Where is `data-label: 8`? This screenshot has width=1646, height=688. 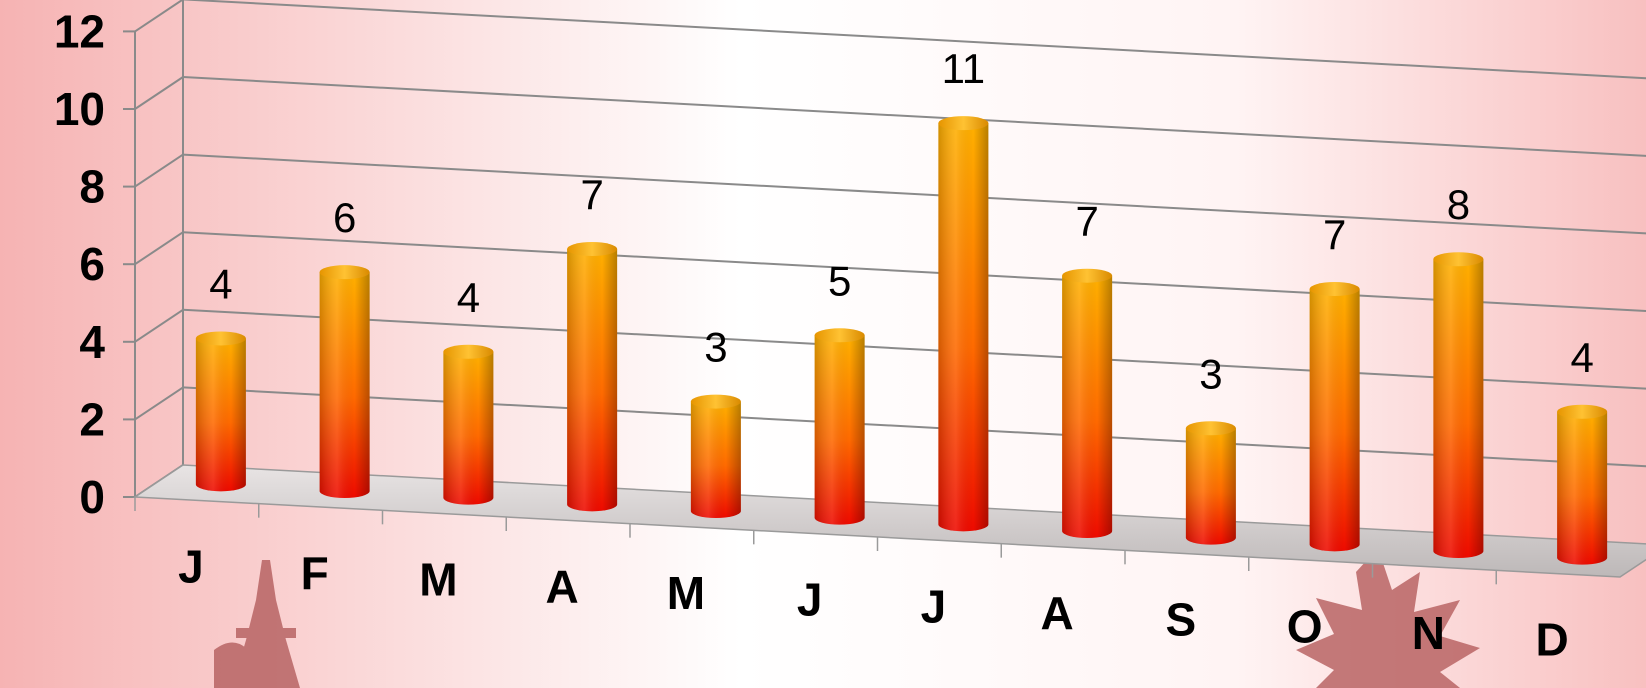 data-label: 8 is located at coordinates (1458, 204).